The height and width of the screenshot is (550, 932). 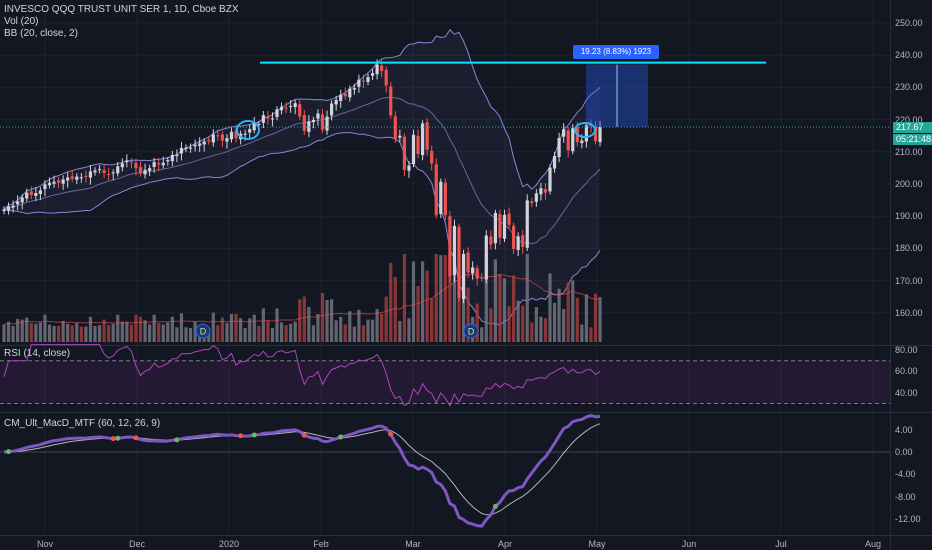 I want to click on macd-legend: CM_Ult_MacD_MTF (60, 12, 26, 9), so click(x=82, y=423).